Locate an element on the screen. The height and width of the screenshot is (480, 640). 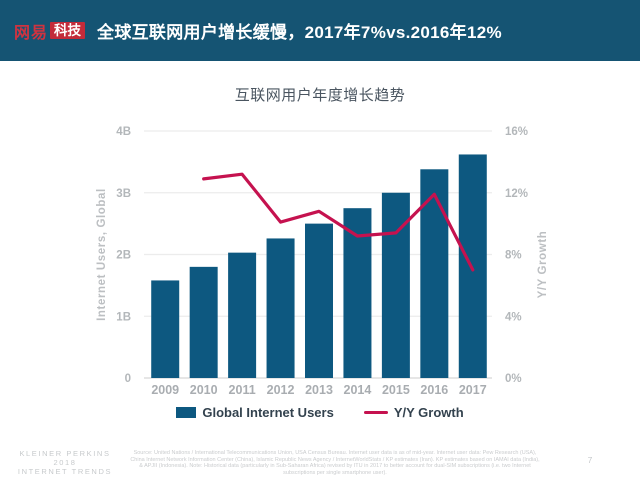
chart-title: 互联网用户年度增长趋势 is located at coordinates (320, 95).